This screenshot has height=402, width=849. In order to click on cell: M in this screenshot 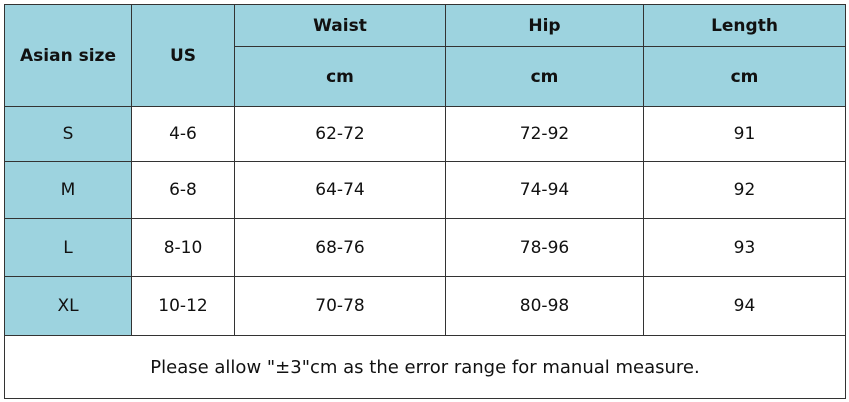, I will do `click(68, 190)`.